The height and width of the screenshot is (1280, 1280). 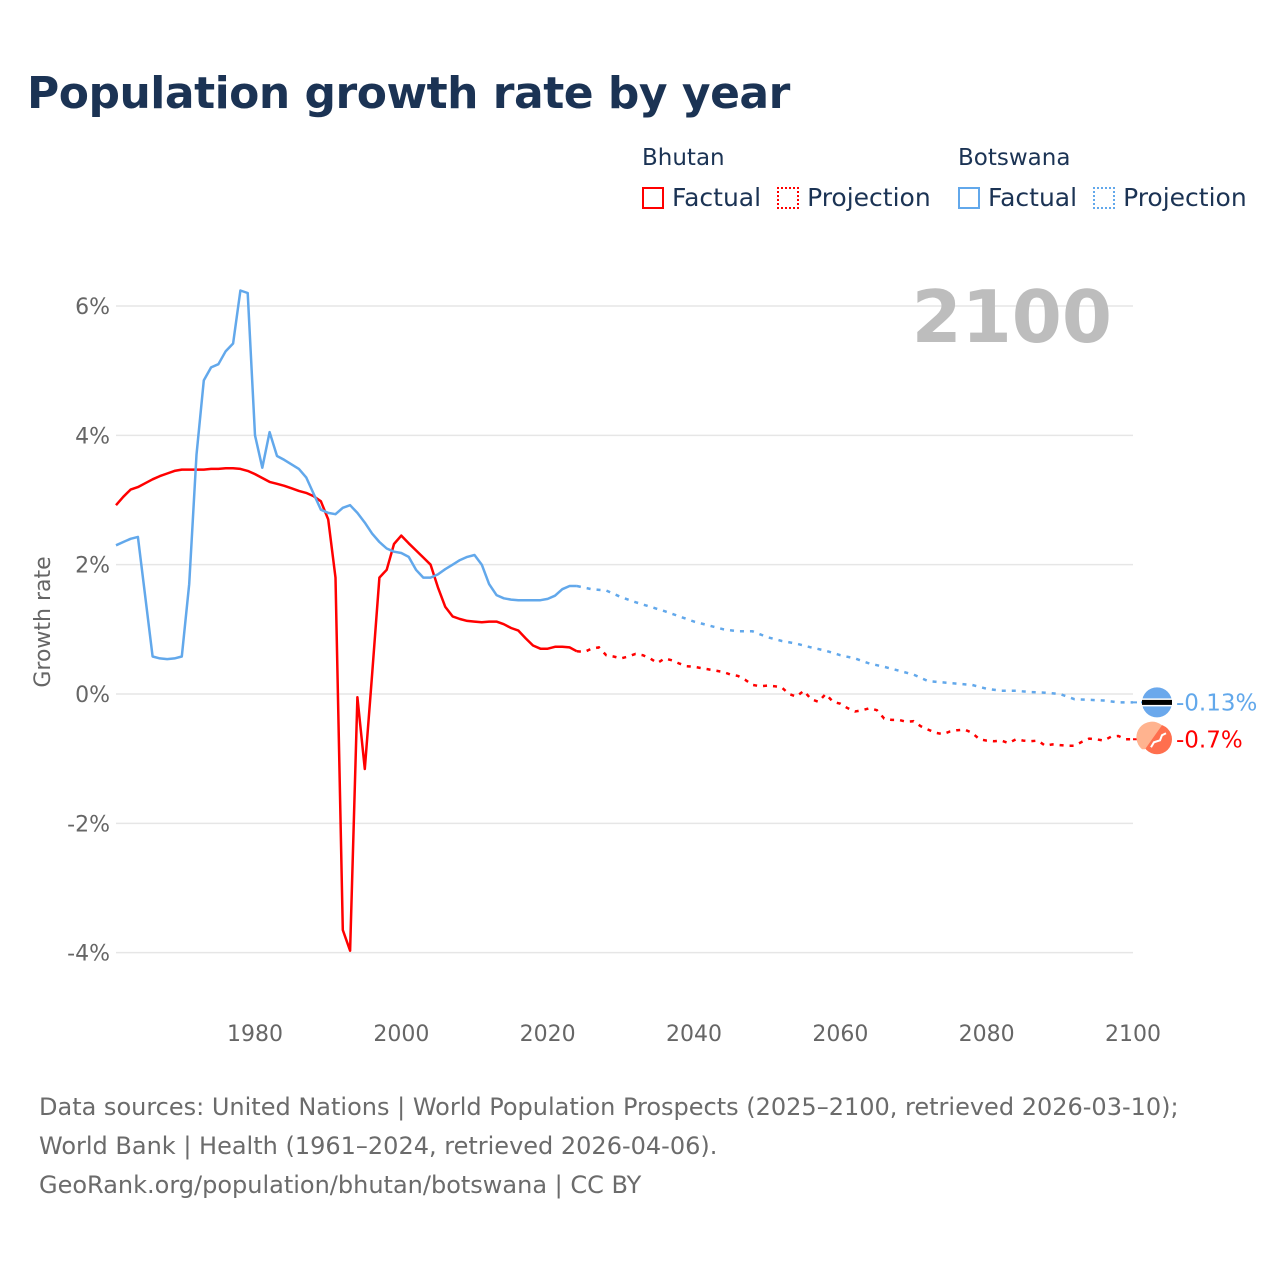 What do you see at coordinates (548, 1034) in the screenshot?
I see `x-tick-label: 2020` at bounding box center [548, 1034].